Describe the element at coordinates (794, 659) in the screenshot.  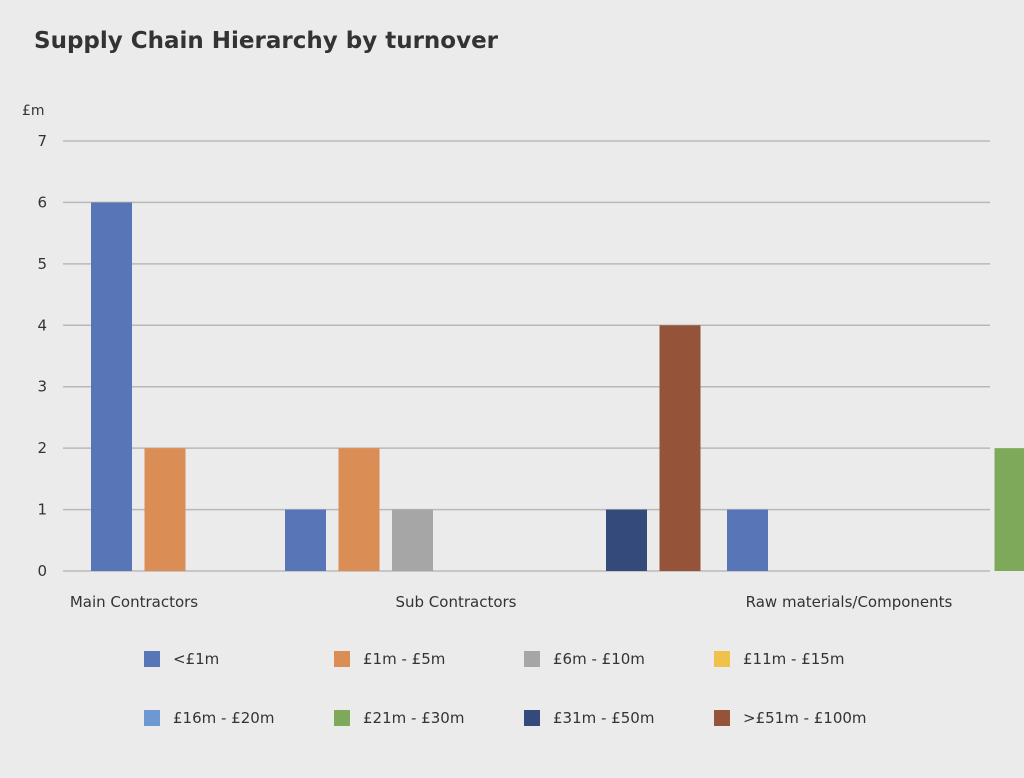
I see `legend-label: £11m - £15m` at that location.